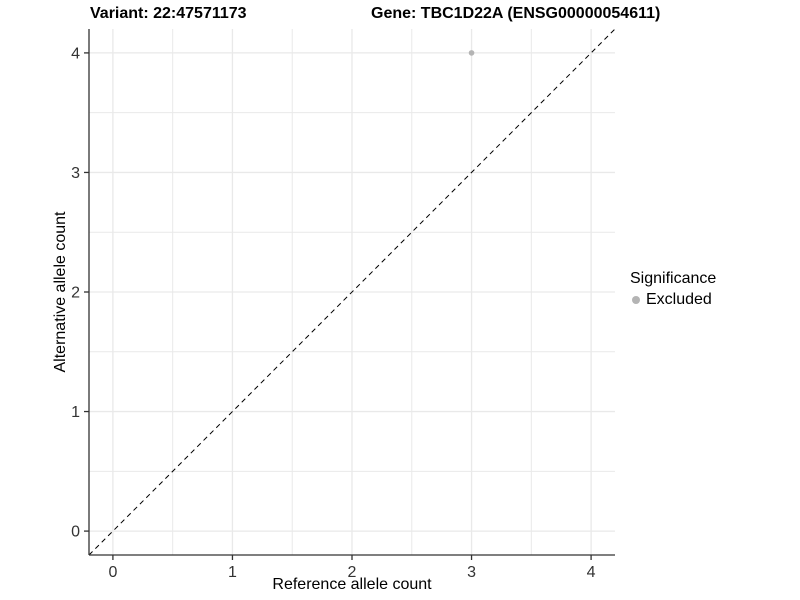 This screenshot has width=800, height=600. I want to click on legend-title: Significance, so click(673, 278).